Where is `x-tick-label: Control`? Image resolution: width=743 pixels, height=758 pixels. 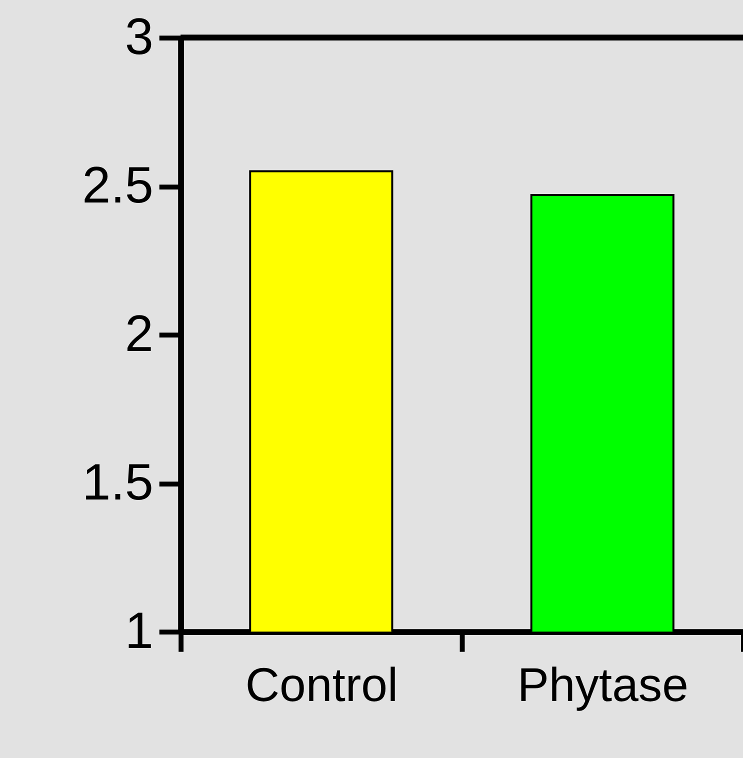
x-tick-label: Control is located at coordinates (321, 685).